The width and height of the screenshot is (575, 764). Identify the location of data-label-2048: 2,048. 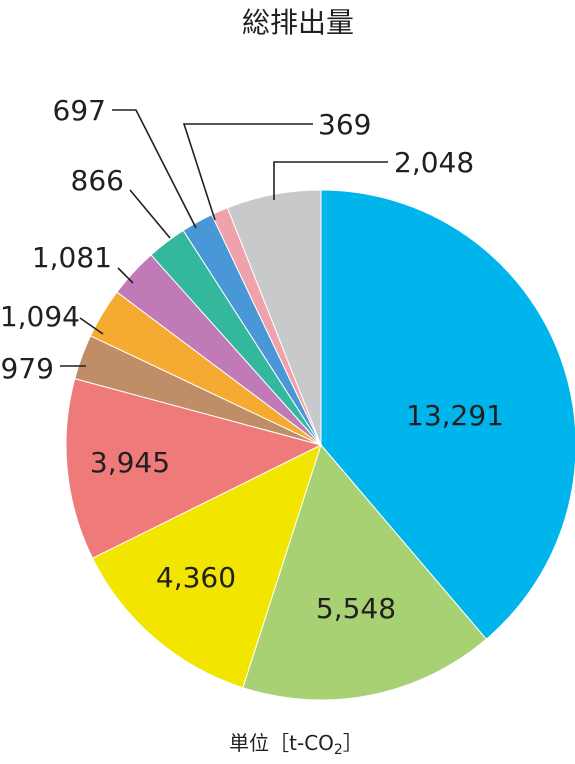
(434, 162).